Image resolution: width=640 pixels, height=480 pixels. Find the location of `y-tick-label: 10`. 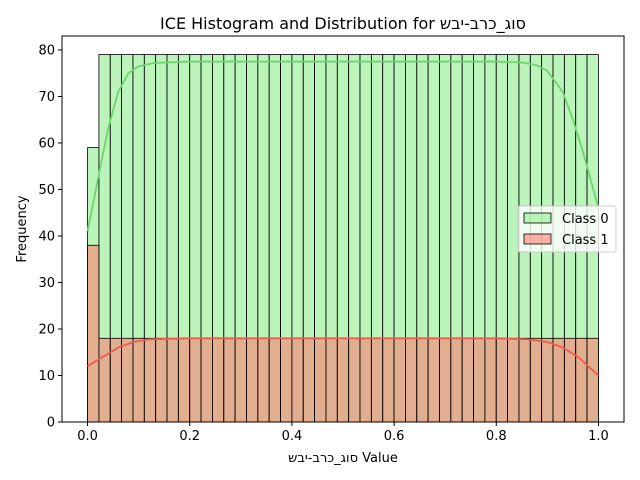

y-tick-label: 10 is located at coordinates (46, 376).